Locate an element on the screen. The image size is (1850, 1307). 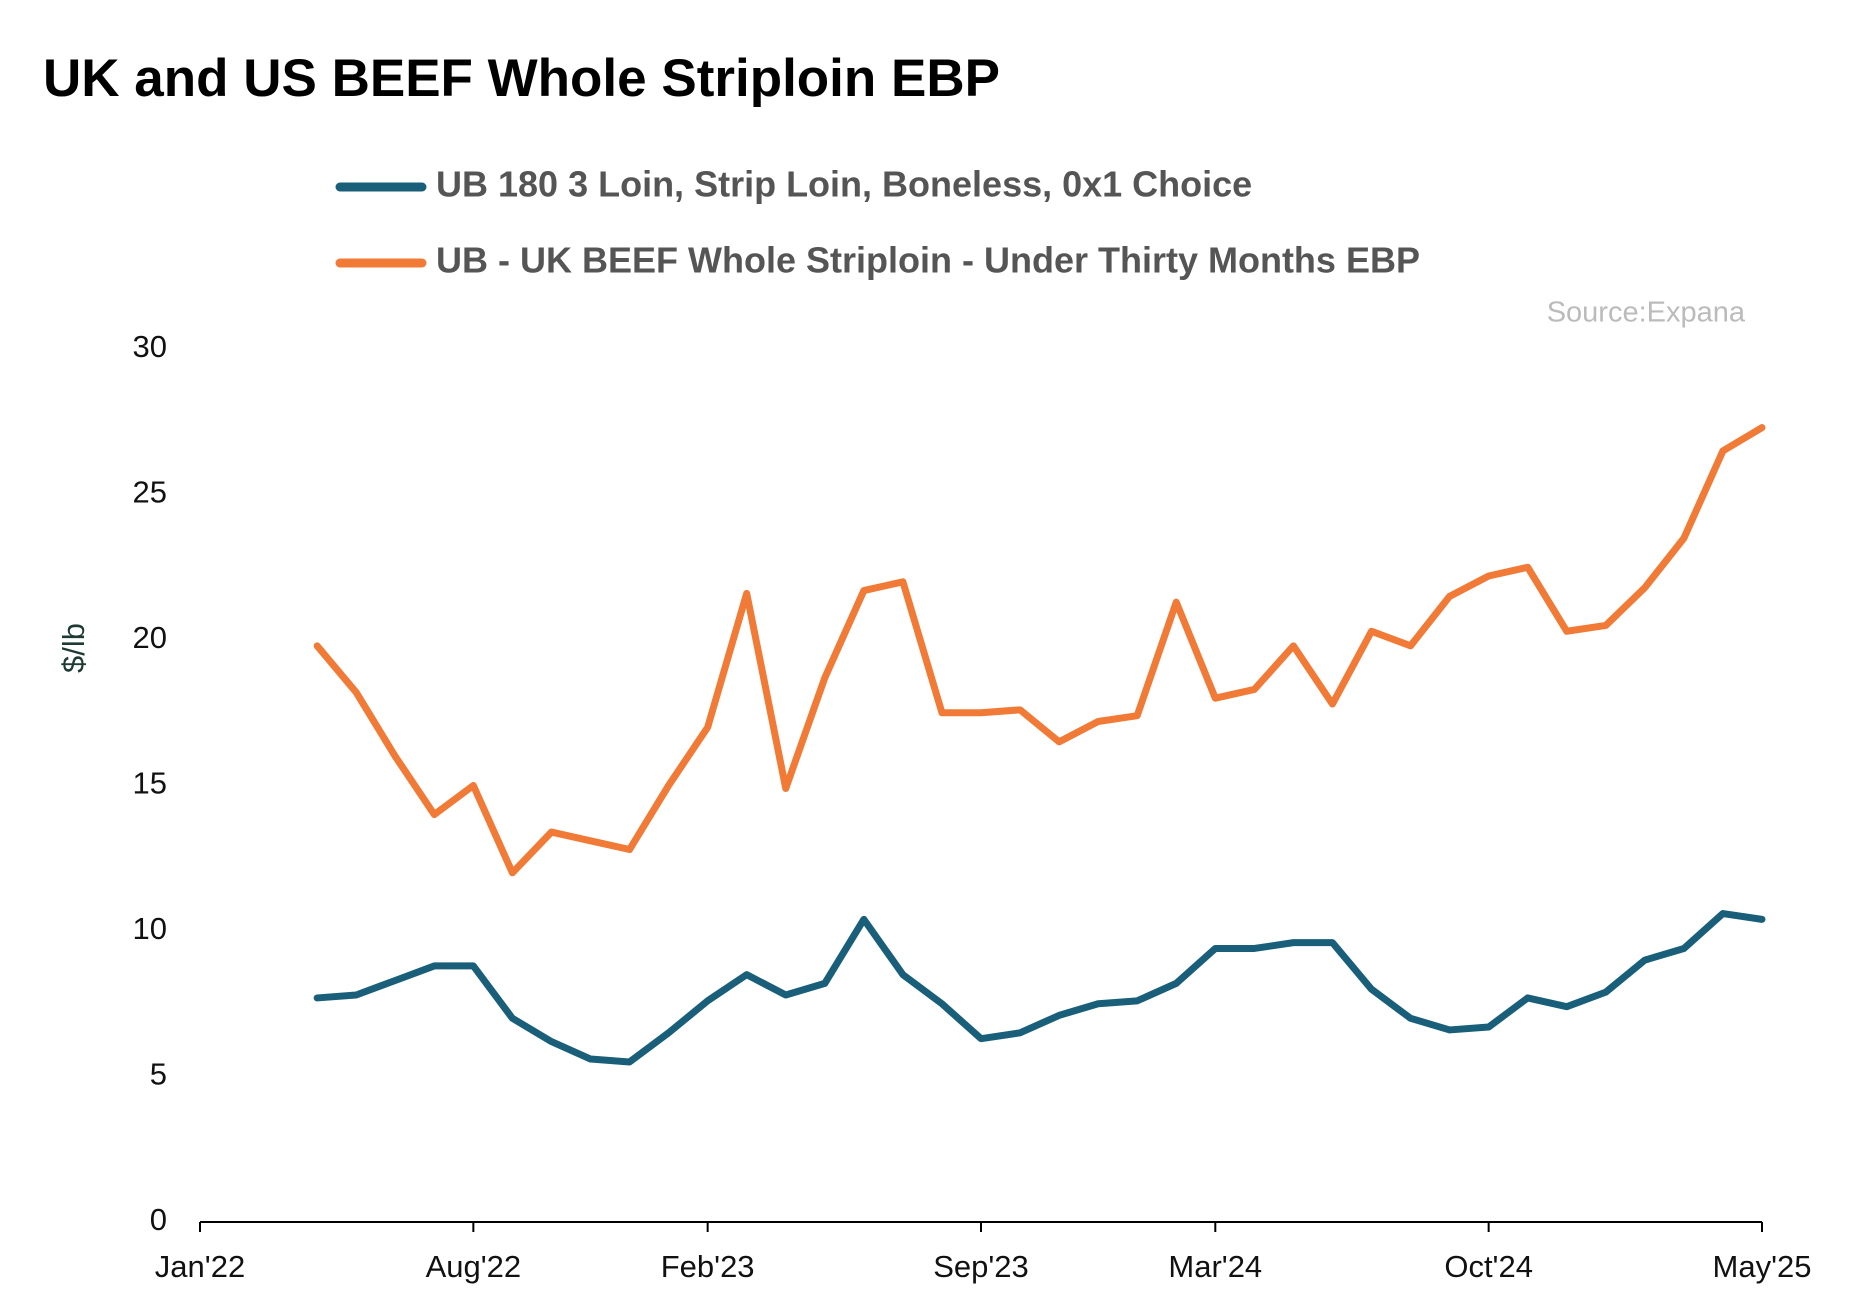
y-tick-label: 25 is located at coordinates (150, 492).